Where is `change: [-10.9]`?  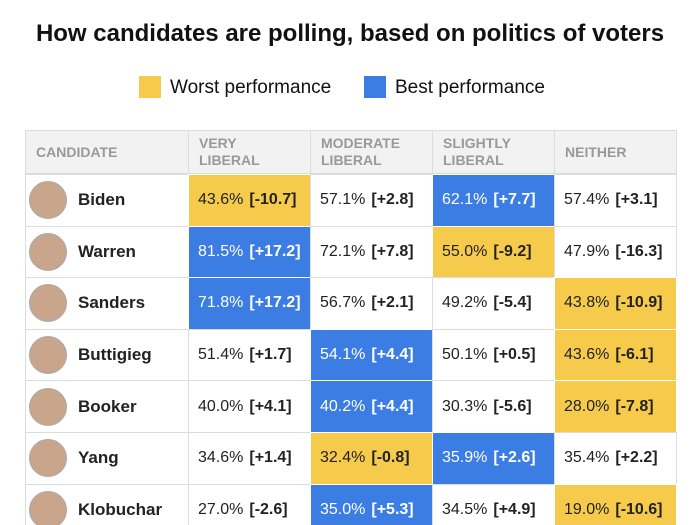
change: [-10.9] is located at coordinates (639, 303).